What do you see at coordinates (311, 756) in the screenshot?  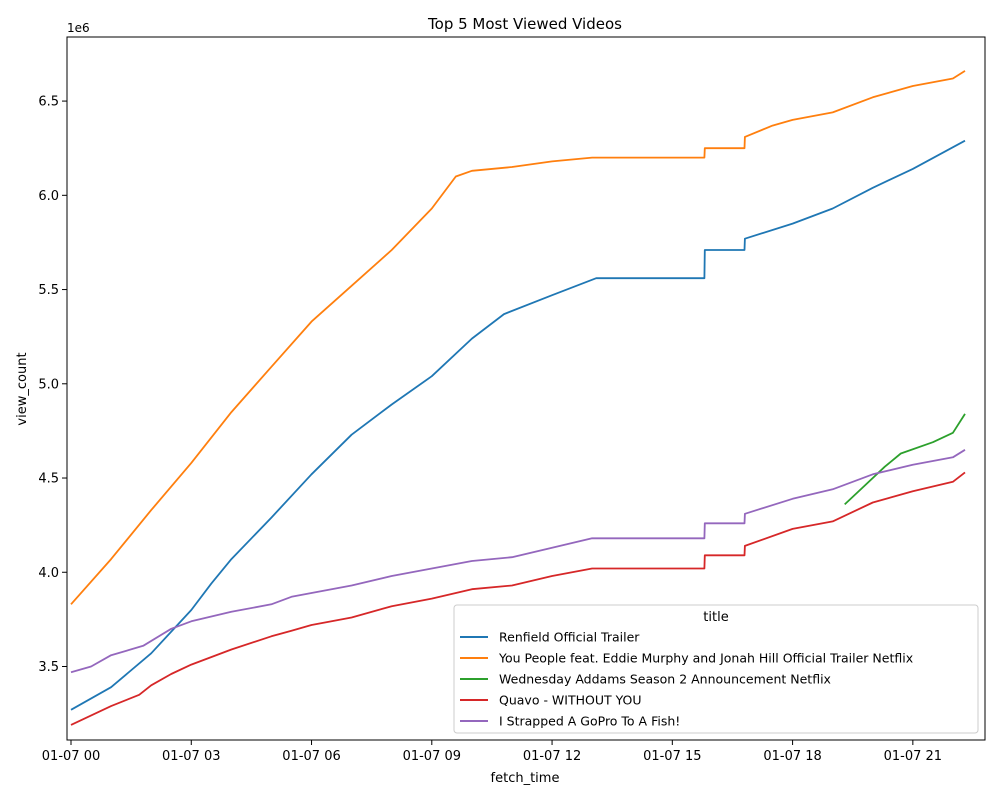 I see `x-tick-label: 01-07 06` at bounding box center [311, 756].